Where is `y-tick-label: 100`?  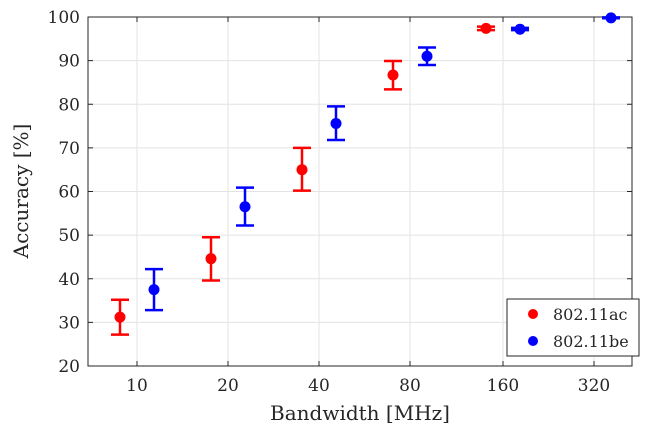
y-tick-label: 100 is located at coordinates (64, 18).